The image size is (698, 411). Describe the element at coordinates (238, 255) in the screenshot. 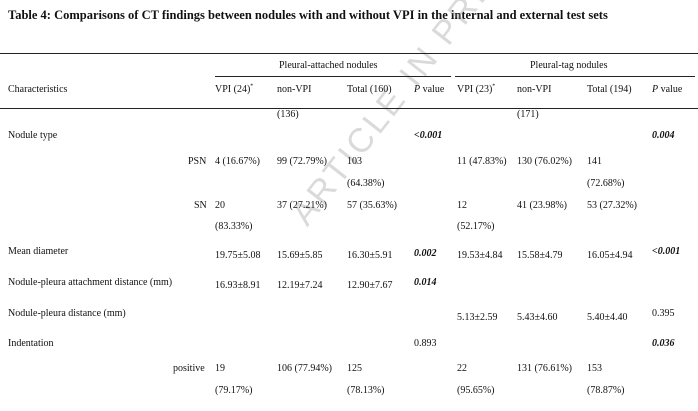

I see `cell-diameter-vpi-attached: 19.75±5.08` at that location.